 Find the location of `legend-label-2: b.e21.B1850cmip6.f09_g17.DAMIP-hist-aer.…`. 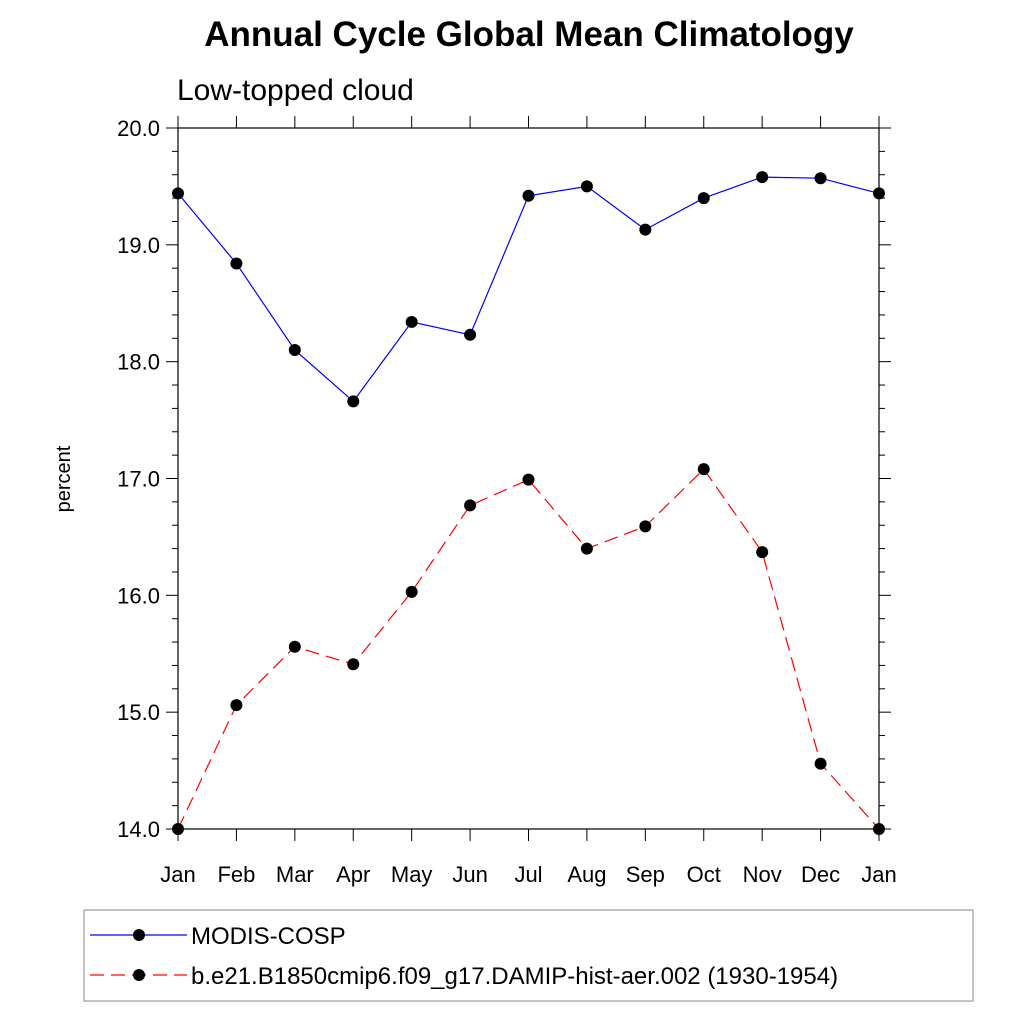

legend-label-2: b.e21.B1850cmip6.f09_g17.DAMIP-hist-aer.… is located at coordinates (514, 976).